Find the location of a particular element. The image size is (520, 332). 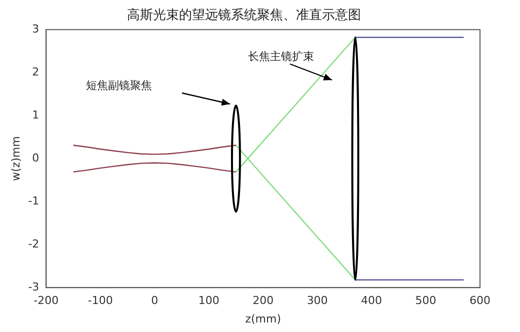

y-tick-label: 1 is located at coordinates (36, 115).